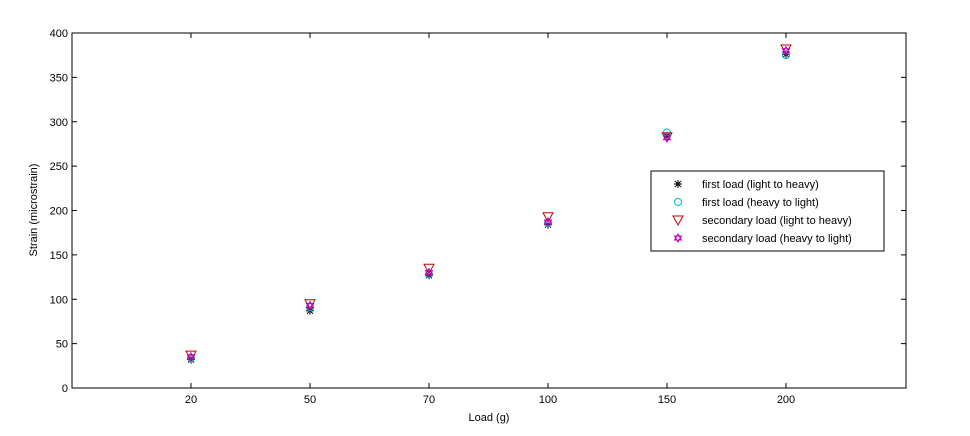 The height and width of the screenshot is (436, 970). Describe the element at coordinates (777, 239) in the screenshot. I see `legend-entry: secondary load (heavy to light)` at that location.